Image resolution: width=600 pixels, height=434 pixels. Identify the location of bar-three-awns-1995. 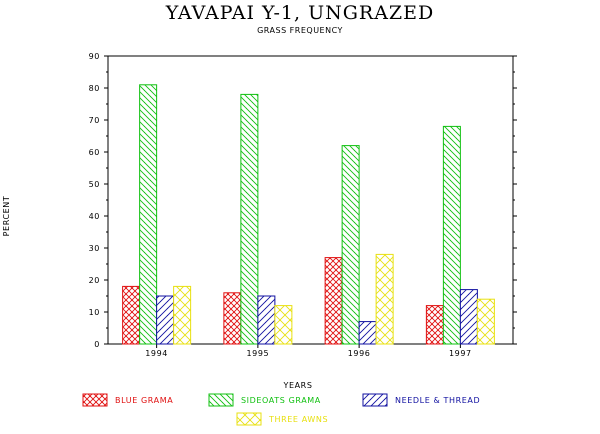
(283, 325).